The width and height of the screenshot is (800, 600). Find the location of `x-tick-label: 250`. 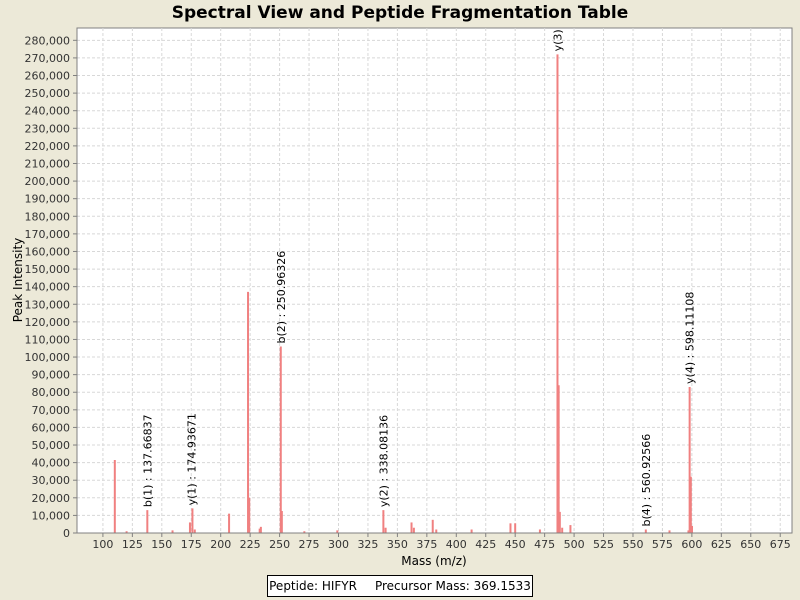

x-tick-label: 250 is located at coordinates (279, 544).